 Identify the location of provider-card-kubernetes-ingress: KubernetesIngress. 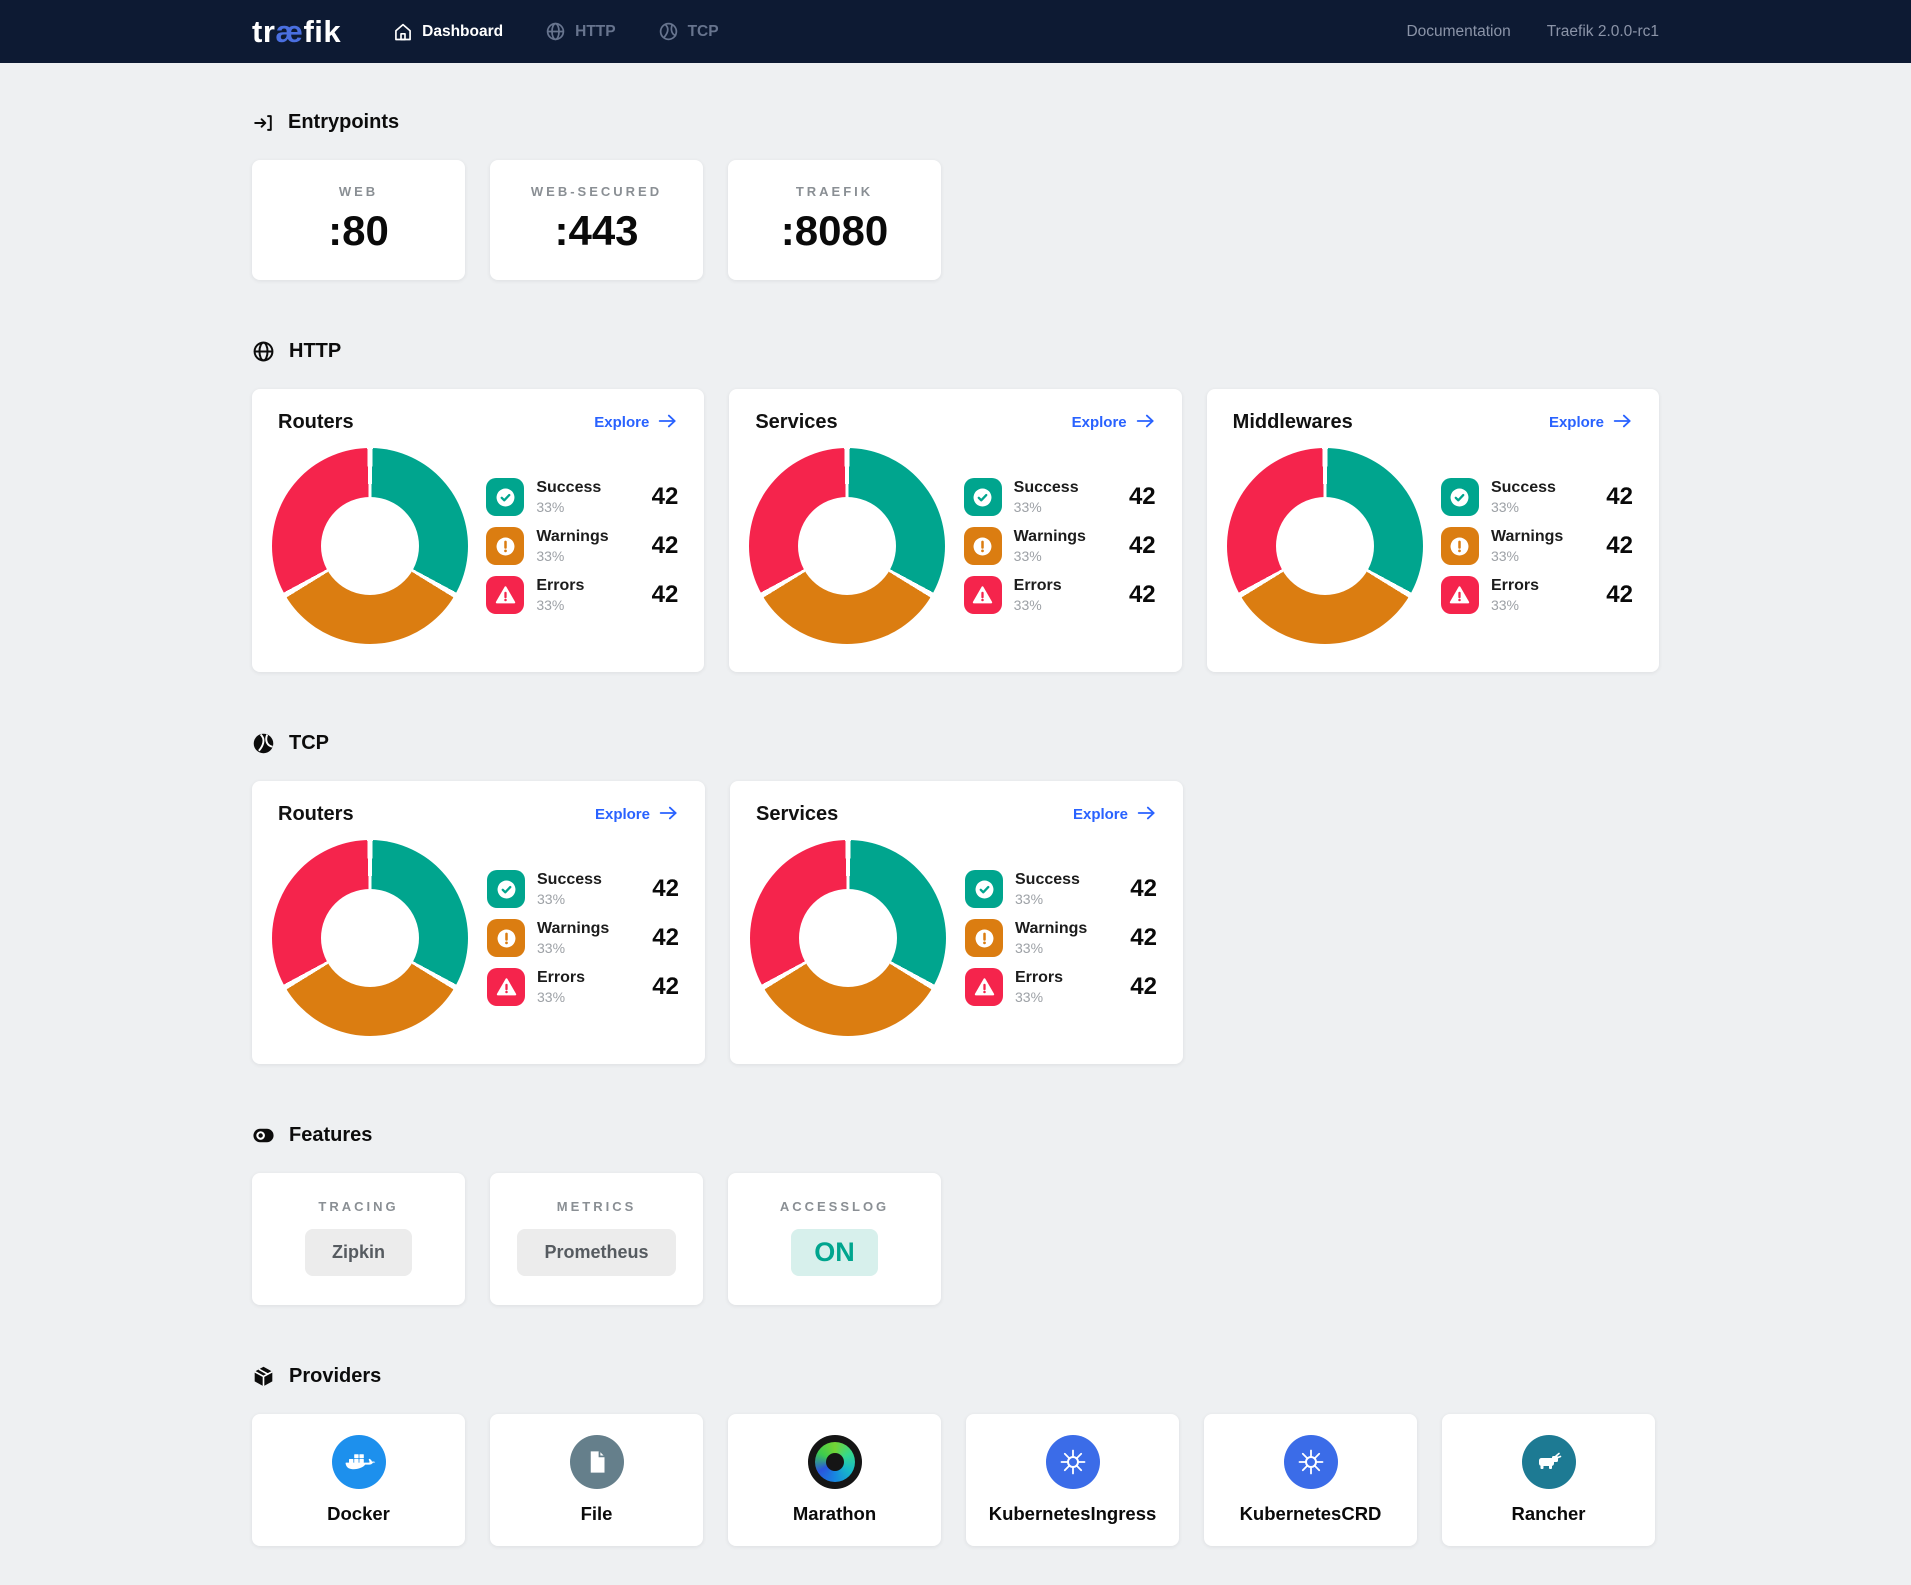
(1072, 1480).